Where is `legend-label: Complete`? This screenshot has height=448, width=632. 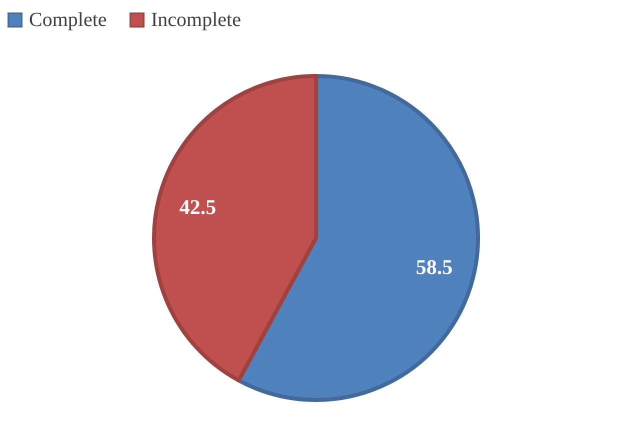
legend-label: Complete is located at coordinates (68, 20).